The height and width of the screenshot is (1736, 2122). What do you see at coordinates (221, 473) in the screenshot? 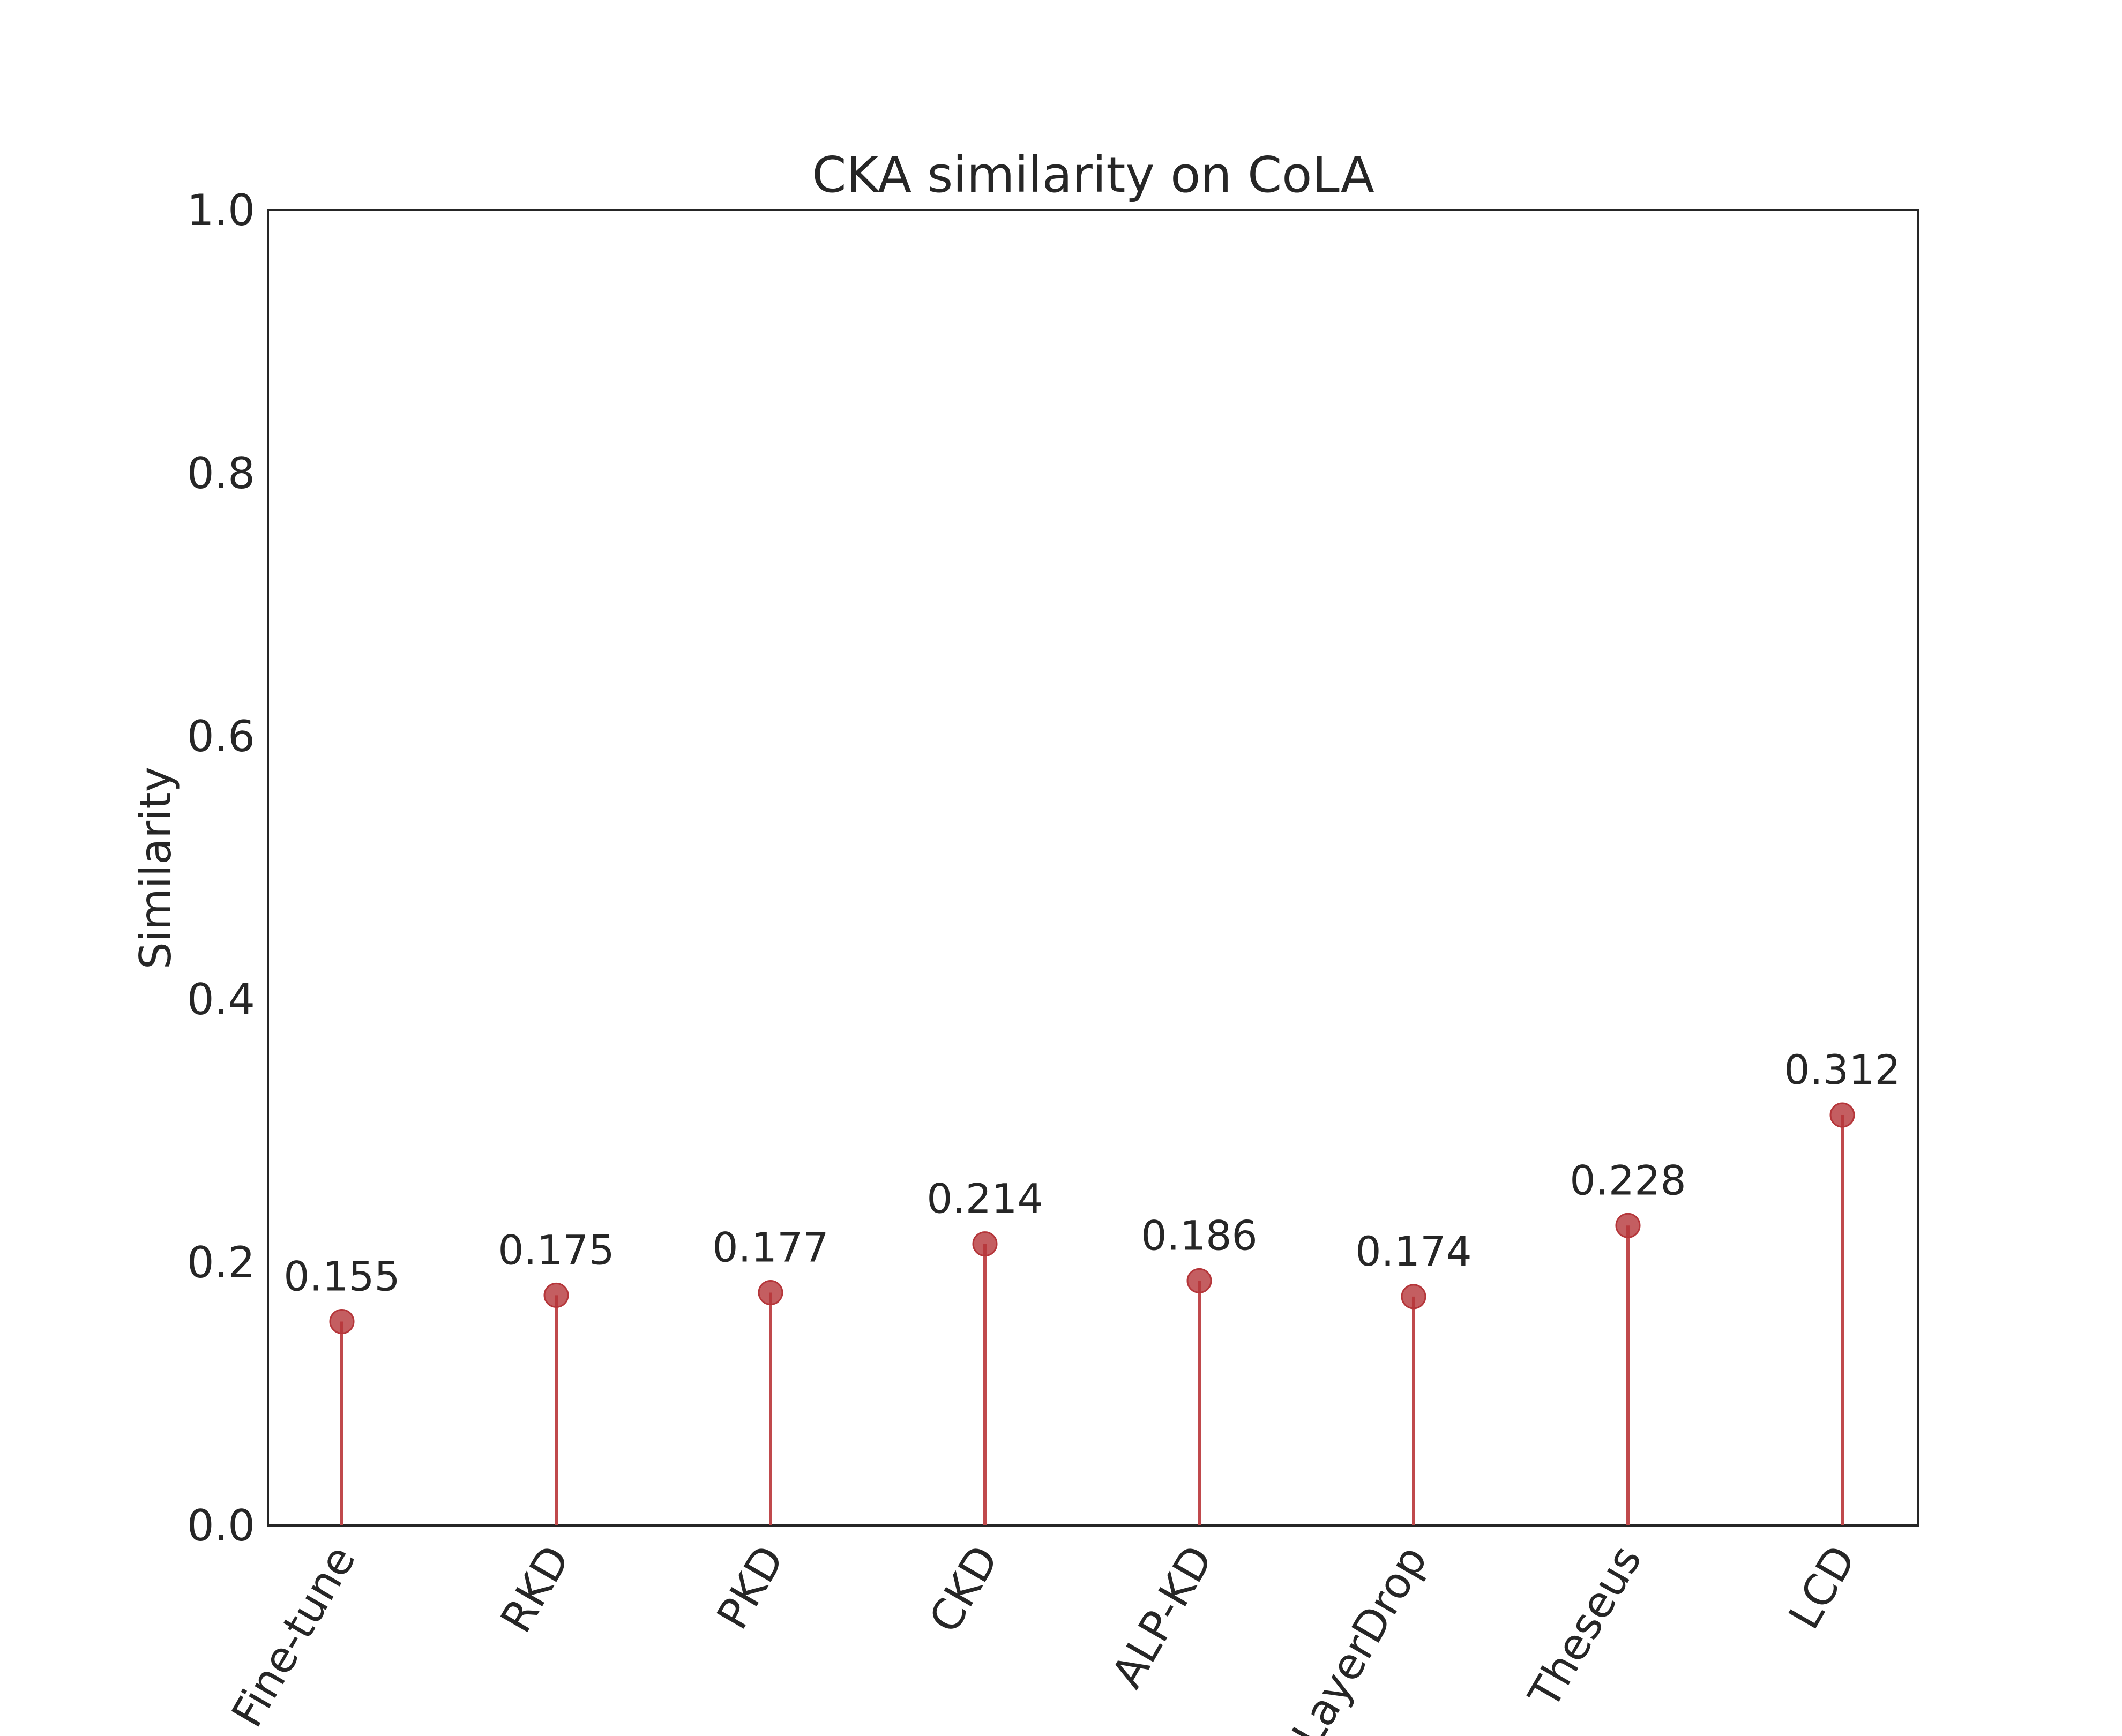
I see `y-tick-label: 0.8` at bounding box center [221, 473].